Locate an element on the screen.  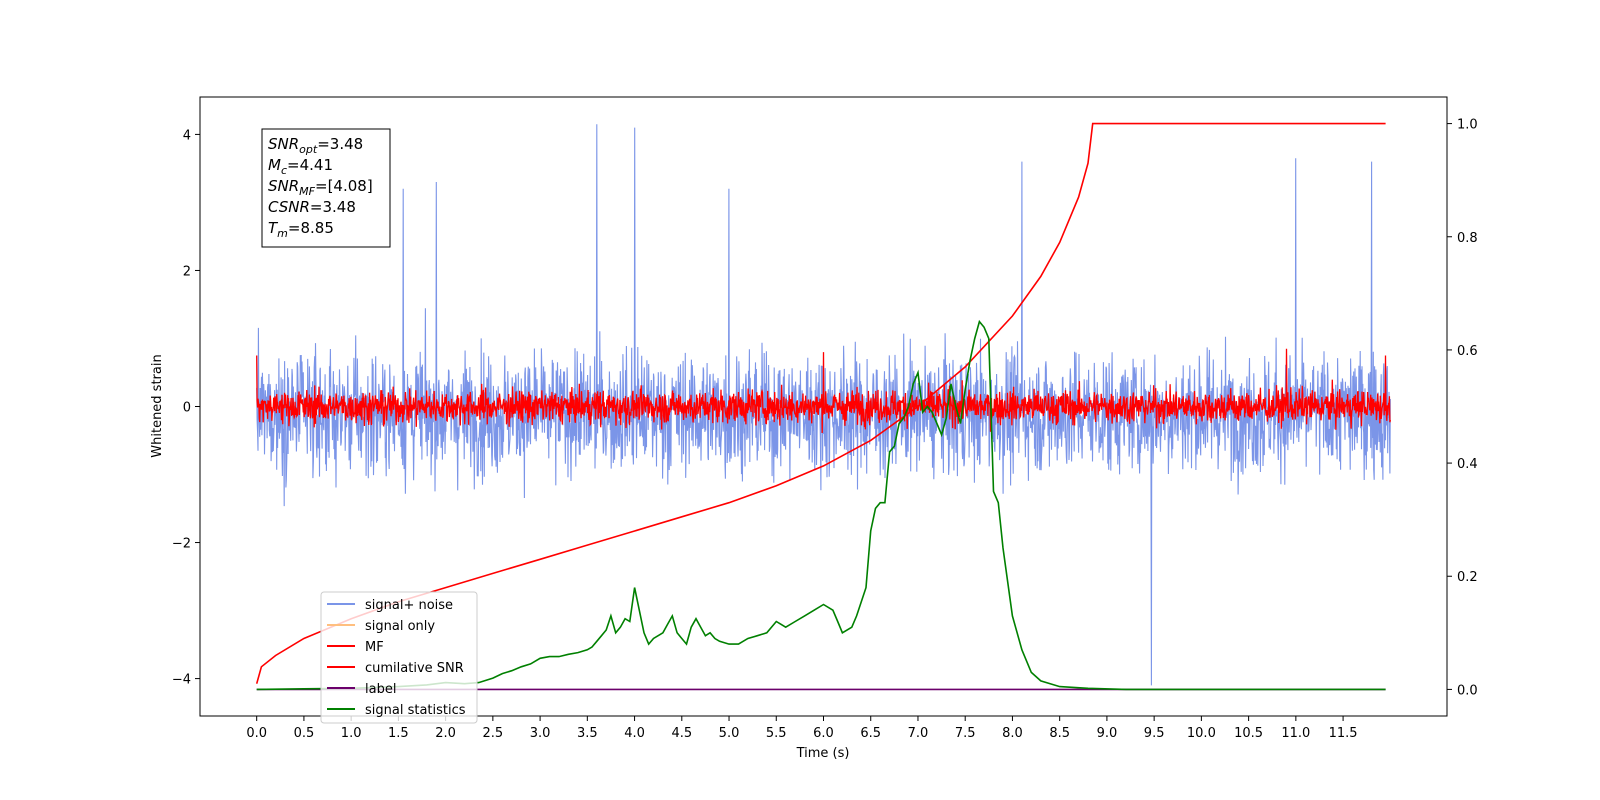
x-tick-label: 4.5 is located at coordinates (681, 733).